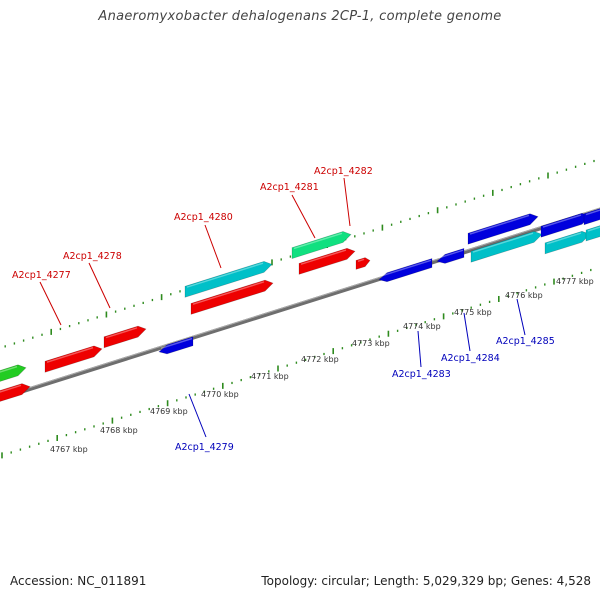 Image resolution: width=600 pixels, height=600 pixels. I want to click on scale-label: 4776 kbp, so click(524, 295).